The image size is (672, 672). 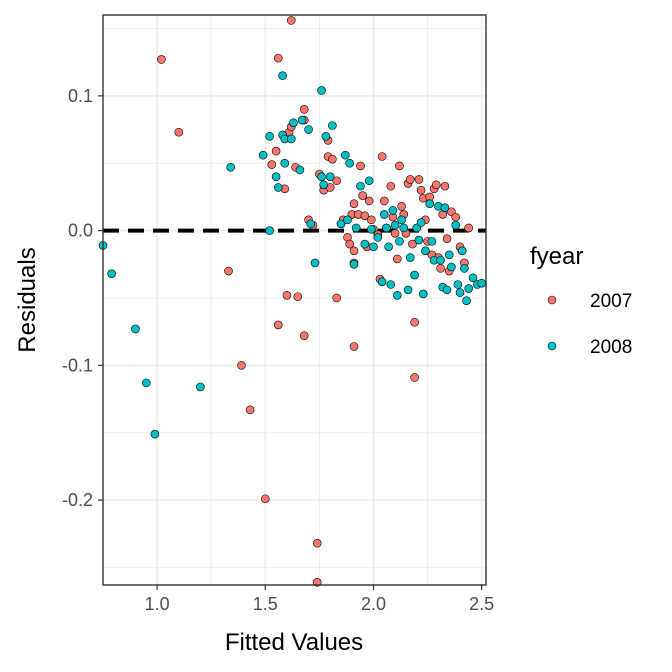 I want to click on x-tick-label: 1.5, so click(x=265, y=604).